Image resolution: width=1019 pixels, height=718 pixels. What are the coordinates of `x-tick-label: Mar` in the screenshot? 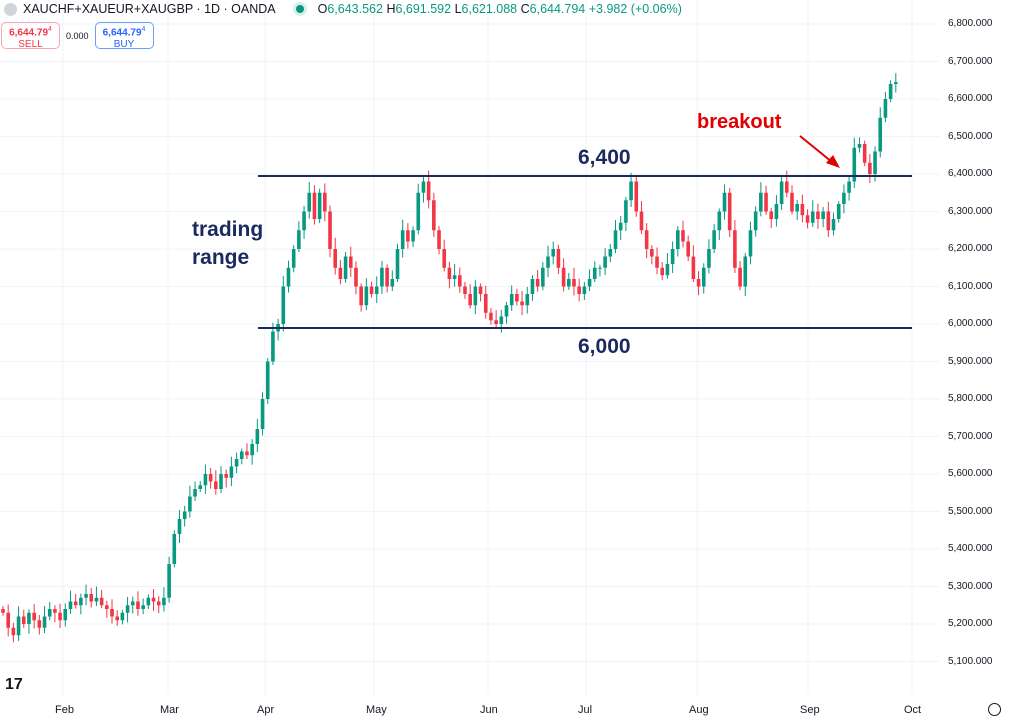 It's located at (169, 710).